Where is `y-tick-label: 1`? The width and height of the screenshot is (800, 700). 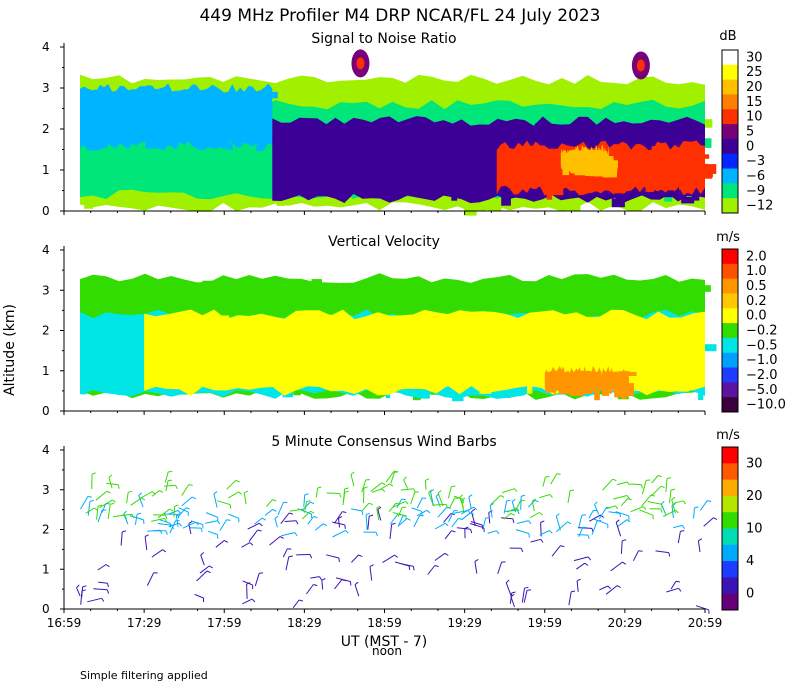
y-tick-label: 1 is located at coordinates (46, 569).